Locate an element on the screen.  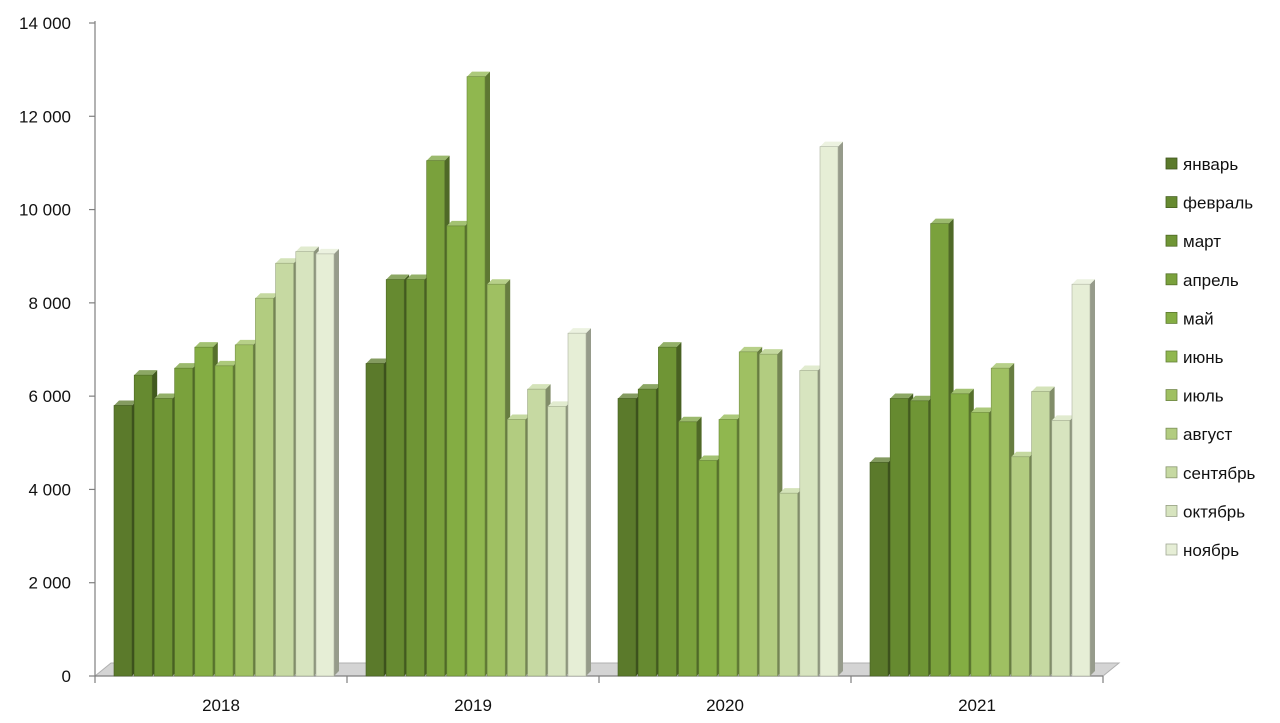
legend-item: ноябрь is located at coordinates (1202, 550).